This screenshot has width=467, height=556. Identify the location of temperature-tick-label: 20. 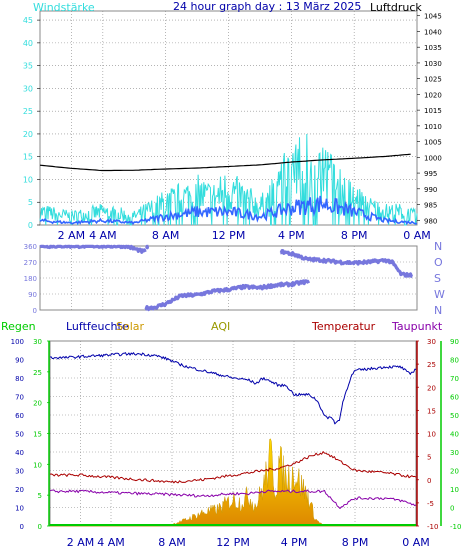
(431, 388).